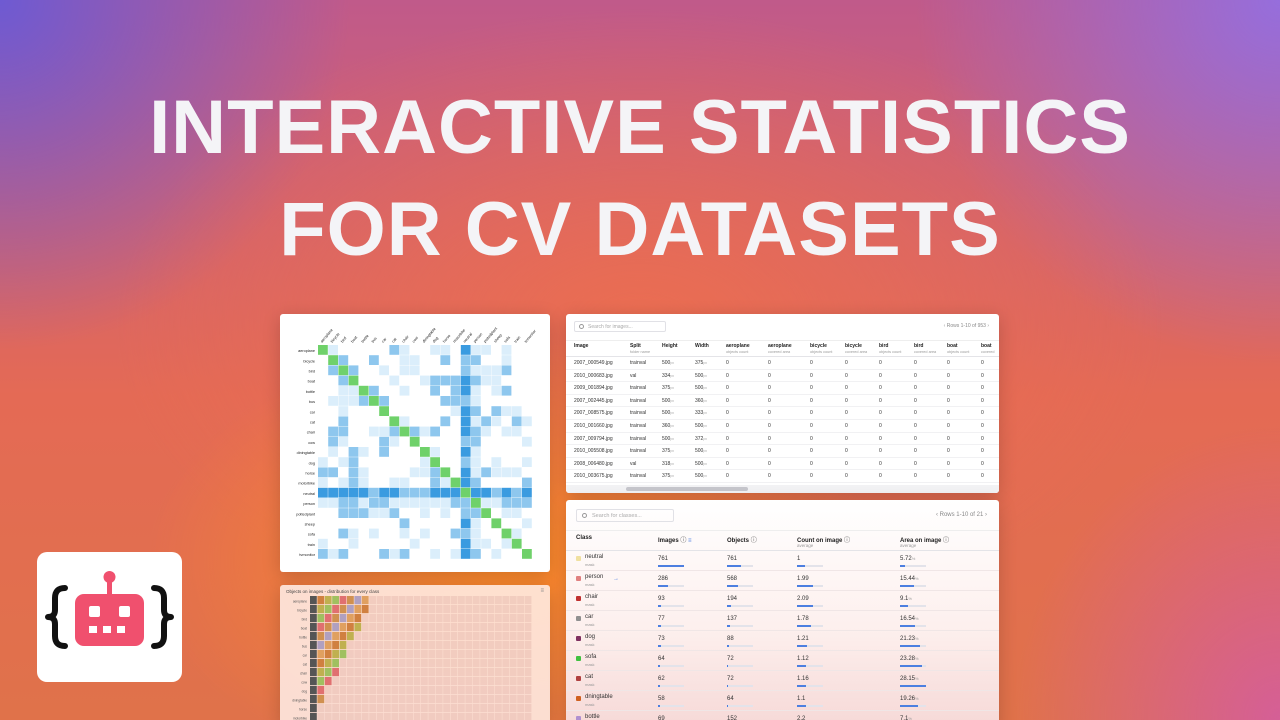 The height and width of the screenshot is (720, 1280). Describe the element at coordinates (592, 597) in the screenshot. I see `class-name: chair` at that location.